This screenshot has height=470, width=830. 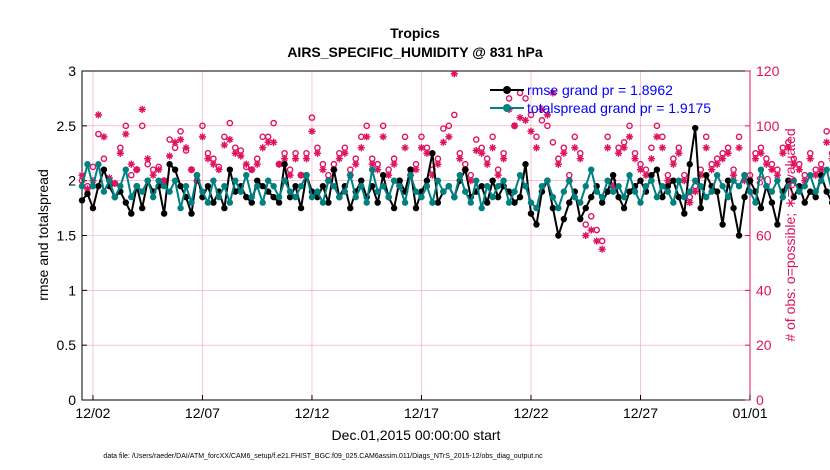 What do you see at coordinates (600, 90) in the screenshot?
I see `legend-rmse-label: rmse grand pr = 1.8962` at bounding box center [600, 90].